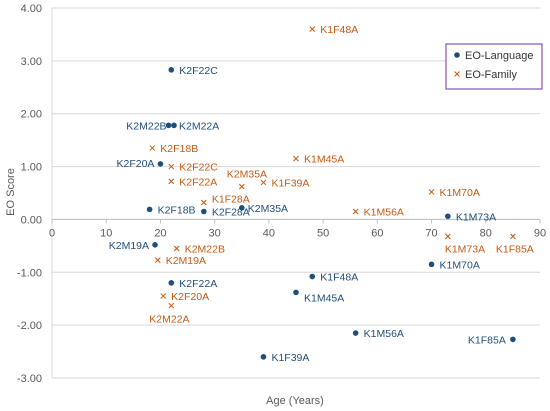 This screenshot has width=550, height=411. I want to click on y-tick-label: 2.00, so click(31, 115).